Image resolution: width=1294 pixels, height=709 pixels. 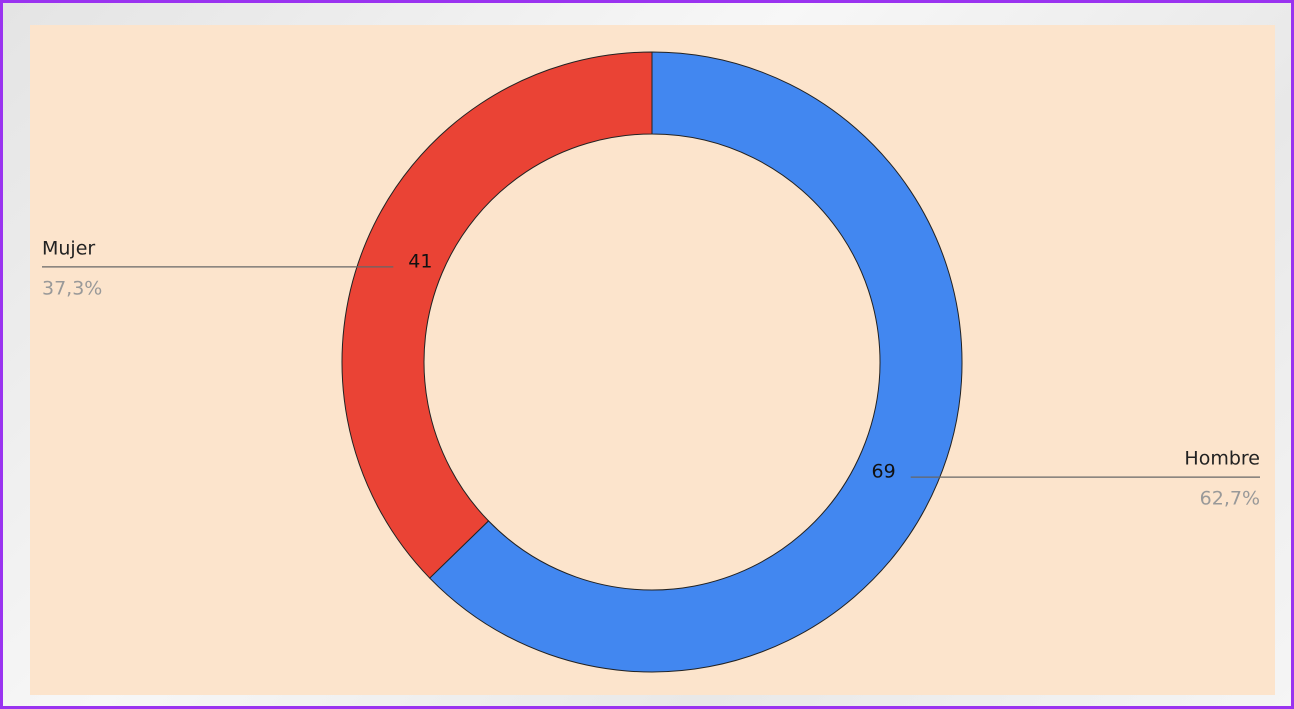 What do you see at coordinates (72, 288) in the screenshot?
I see `percentage-label: 37,3%` at bounding box center [72, 288].